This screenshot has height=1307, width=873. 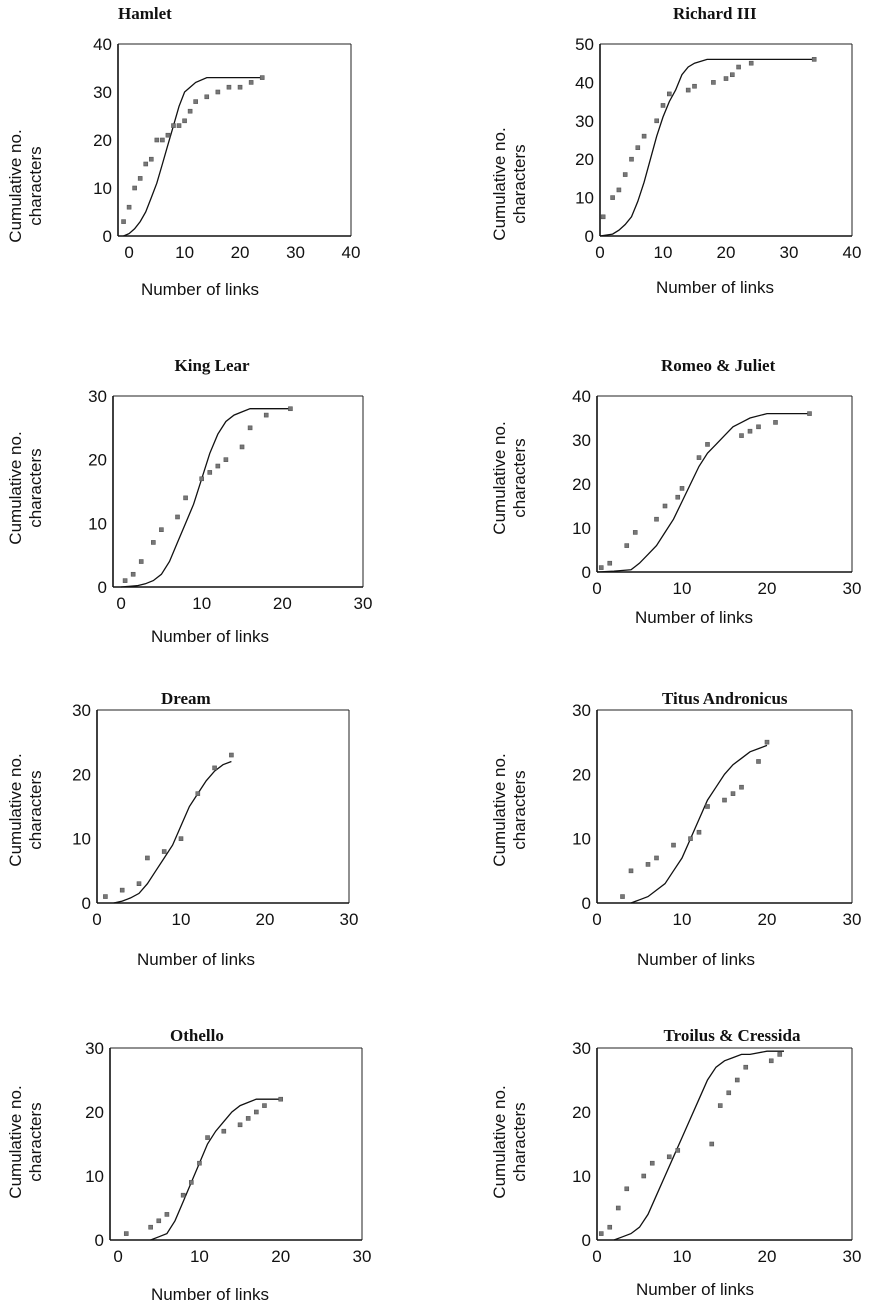 I want to click on x-tick-label: 40, so click(x=852, y=252).